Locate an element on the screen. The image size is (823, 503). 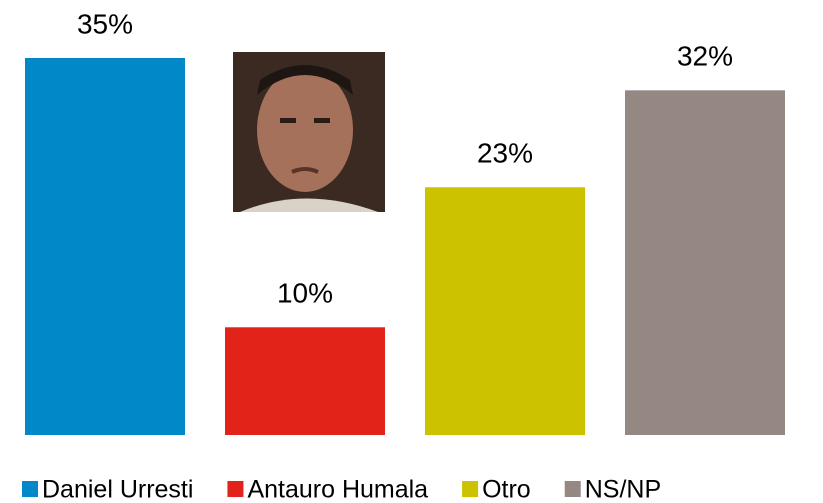
value-label: 10% is located at coordinates (305, 293).